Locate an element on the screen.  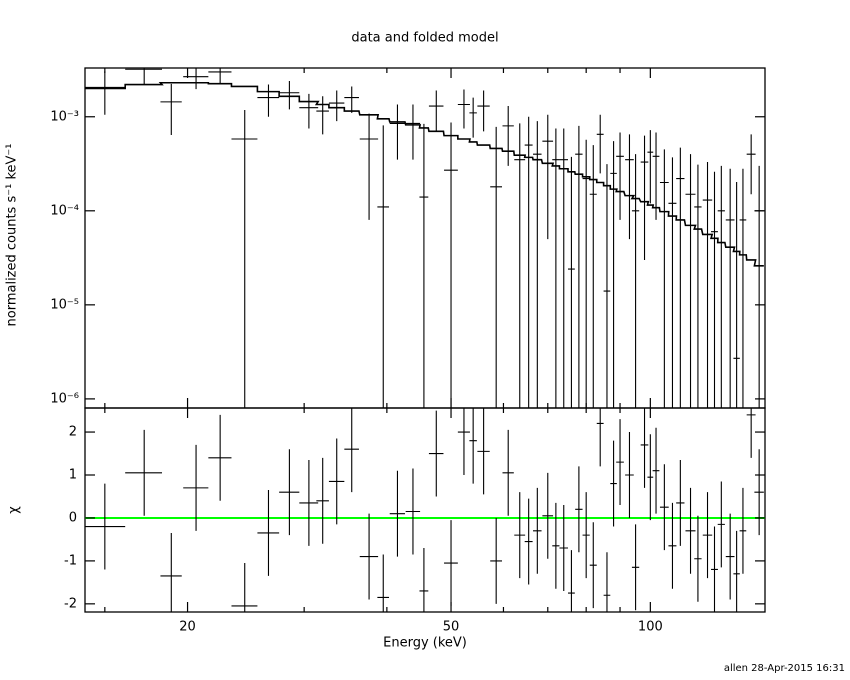
y-tick-label: 10⁻⁴ is located at coordinates (64, 210).